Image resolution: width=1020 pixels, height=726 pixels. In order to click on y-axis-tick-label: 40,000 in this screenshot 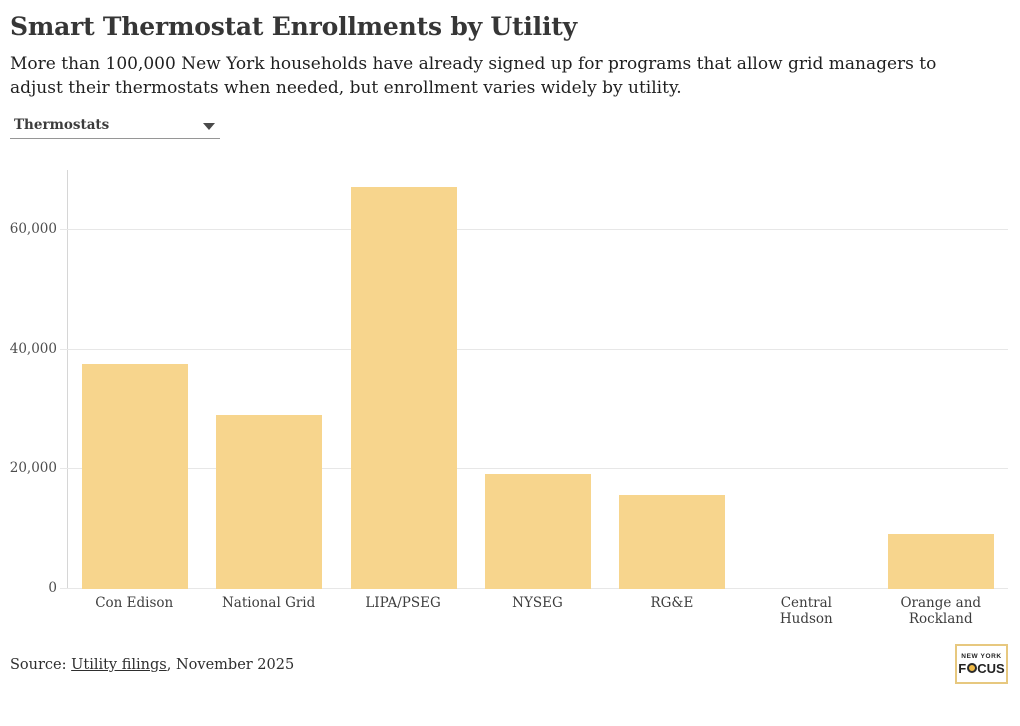, I will do `click(33, 348)`.